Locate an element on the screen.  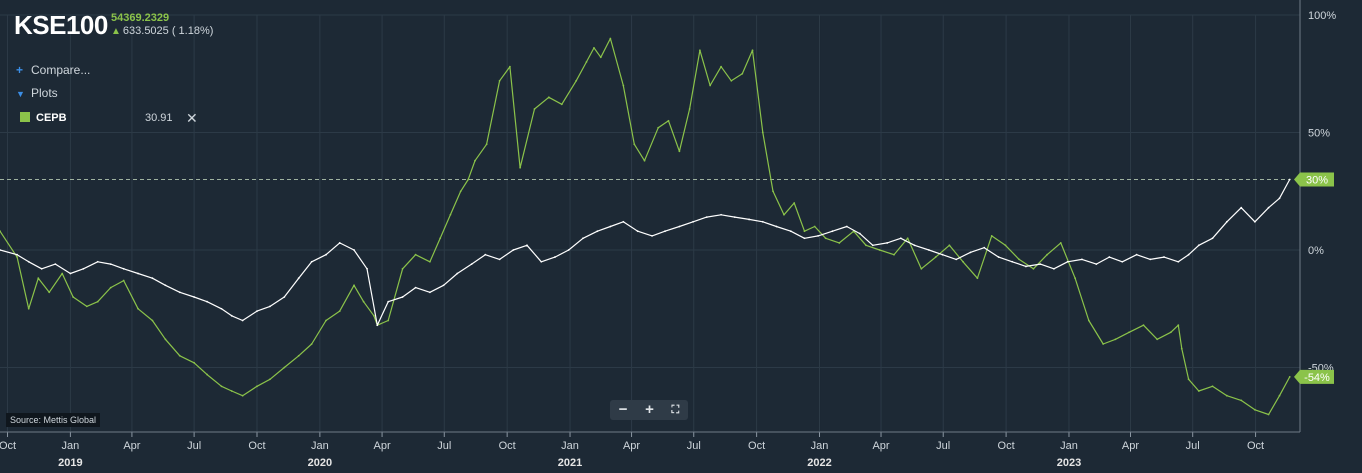
close-icon: ✕ is located at coordinates (192, 118).